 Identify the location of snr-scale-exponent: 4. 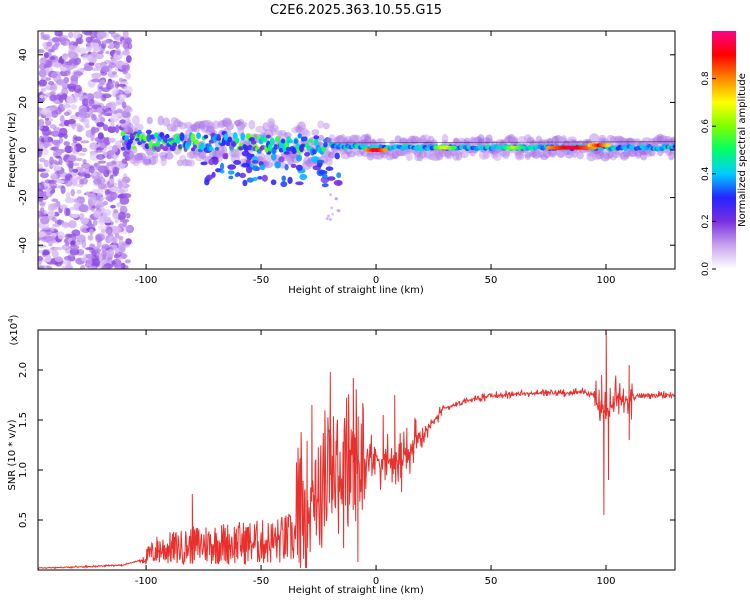
(11, 320).